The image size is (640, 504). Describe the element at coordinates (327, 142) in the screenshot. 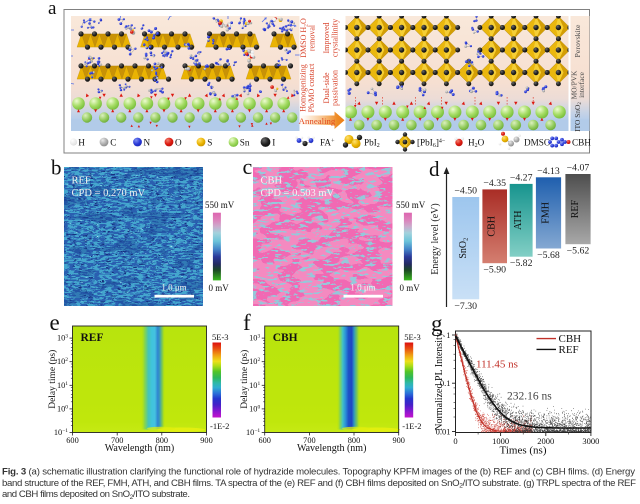

I see `svg-text: FA+` at that location.